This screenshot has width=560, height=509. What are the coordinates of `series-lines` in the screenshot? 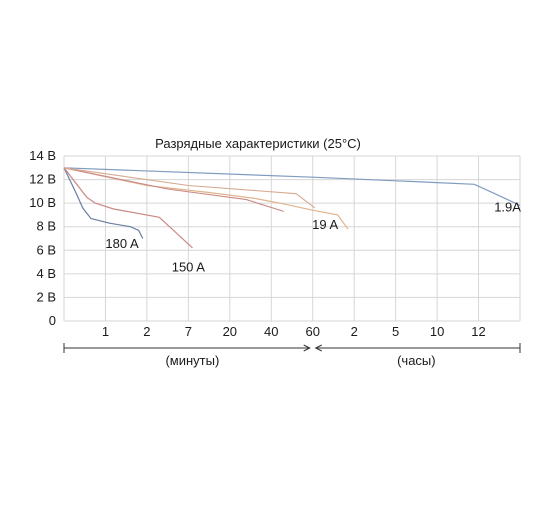 It's located at (292, 208).